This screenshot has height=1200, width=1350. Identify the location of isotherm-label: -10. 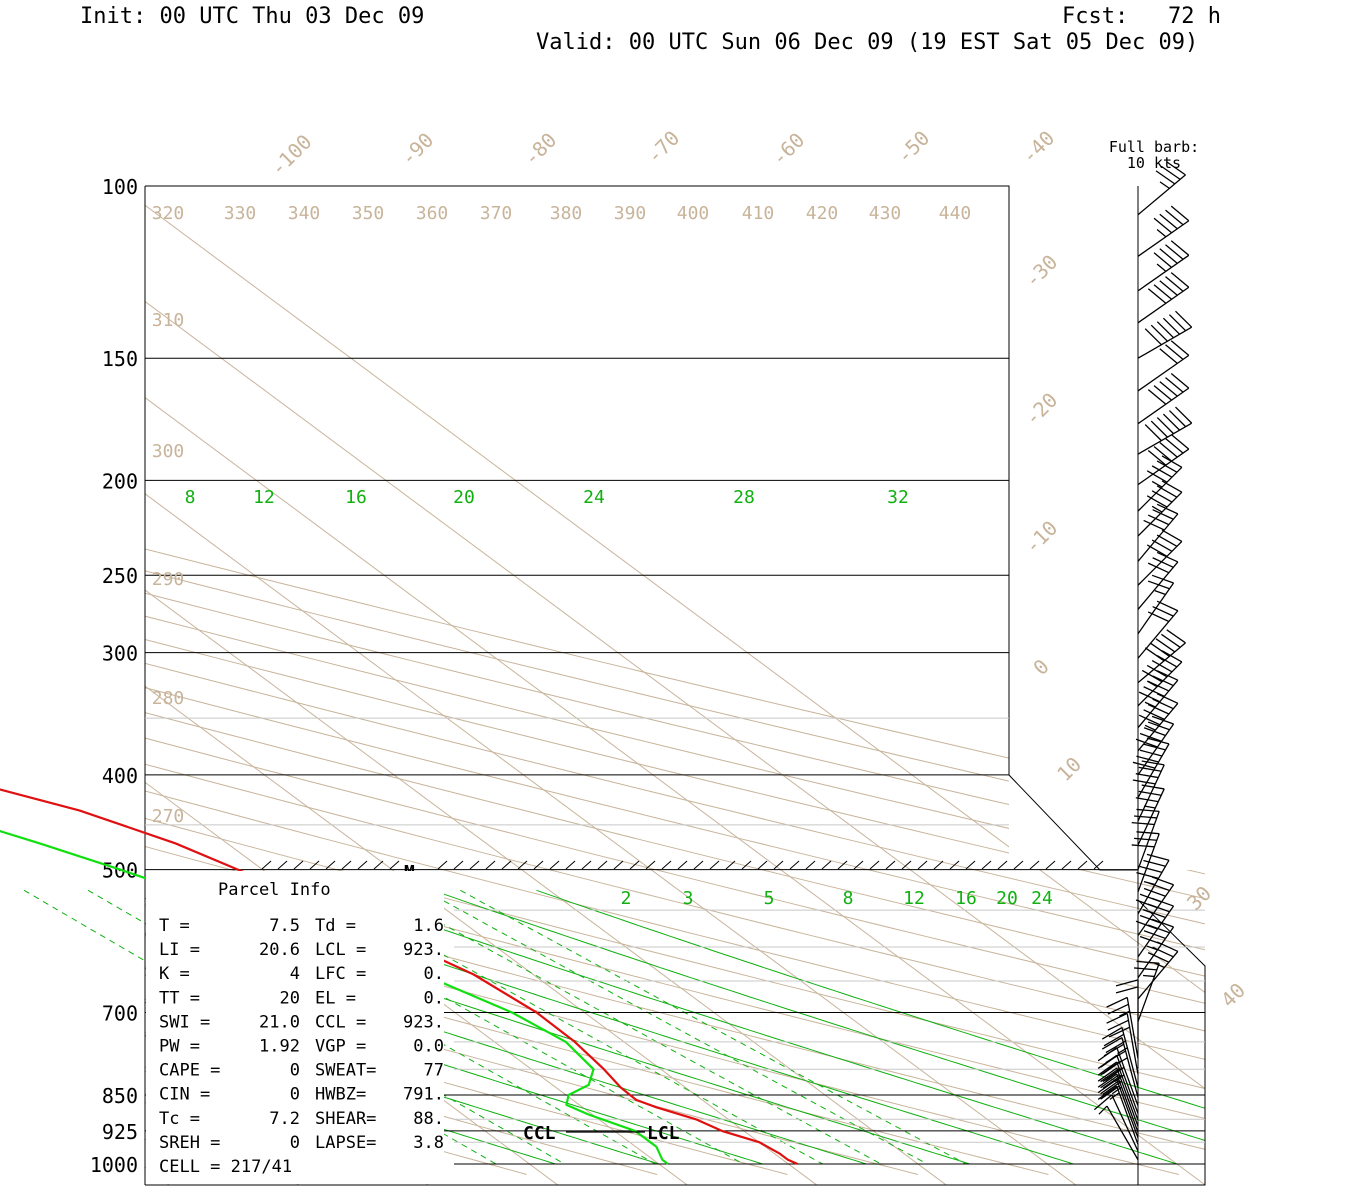
(1041, 537).